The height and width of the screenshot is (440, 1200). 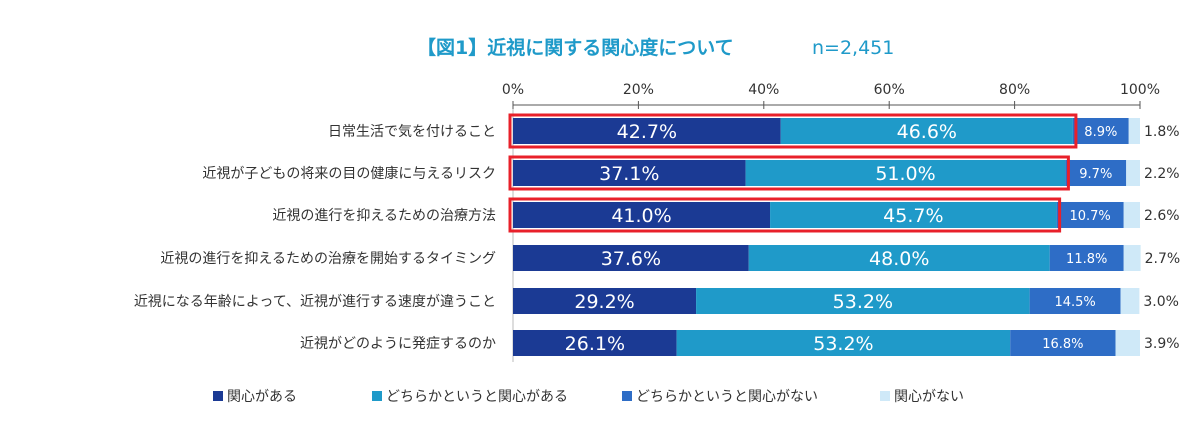 I want to click on data-label: 8.9%, so click(x=1100, y=132).